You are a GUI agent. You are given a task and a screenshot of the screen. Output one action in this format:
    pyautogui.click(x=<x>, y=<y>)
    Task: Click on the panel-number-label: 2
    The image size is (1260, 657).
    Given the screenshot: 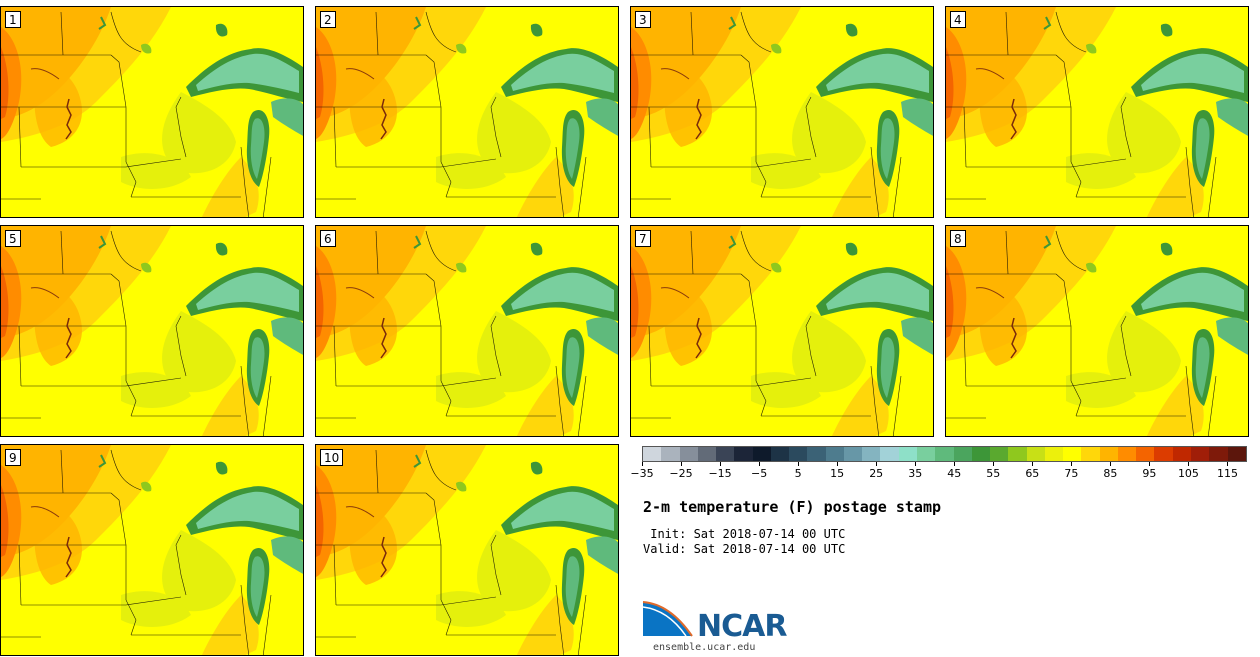 What is the action you would take?
    pyautogui.click(x=328, y=19)
    